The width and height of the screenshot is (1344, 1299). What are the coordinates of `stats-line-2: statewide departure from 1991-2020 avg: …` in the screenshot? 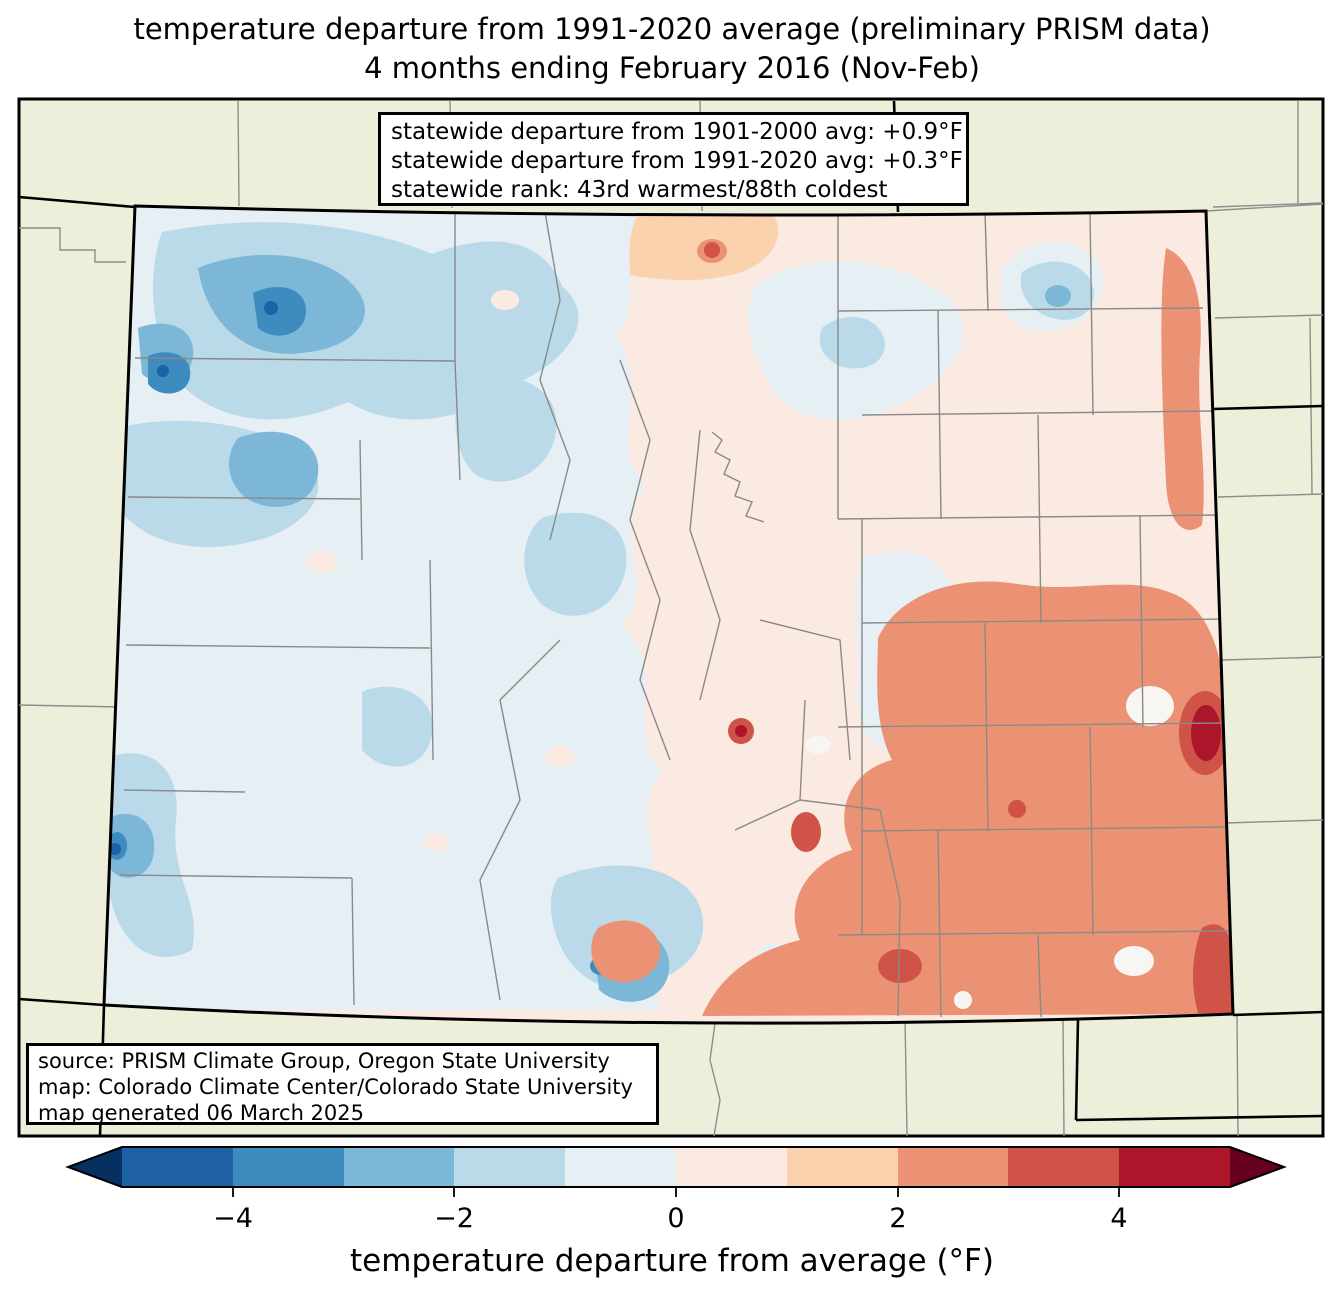 It's located at (677, 161).